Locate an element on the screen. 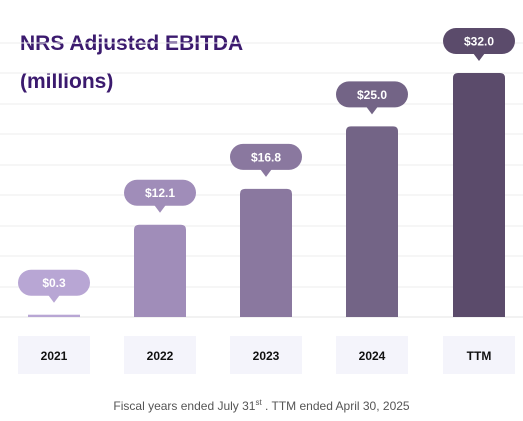 The image size is (523, 421). data-label-2022: $12.1 is located at coordinates (160, 196).